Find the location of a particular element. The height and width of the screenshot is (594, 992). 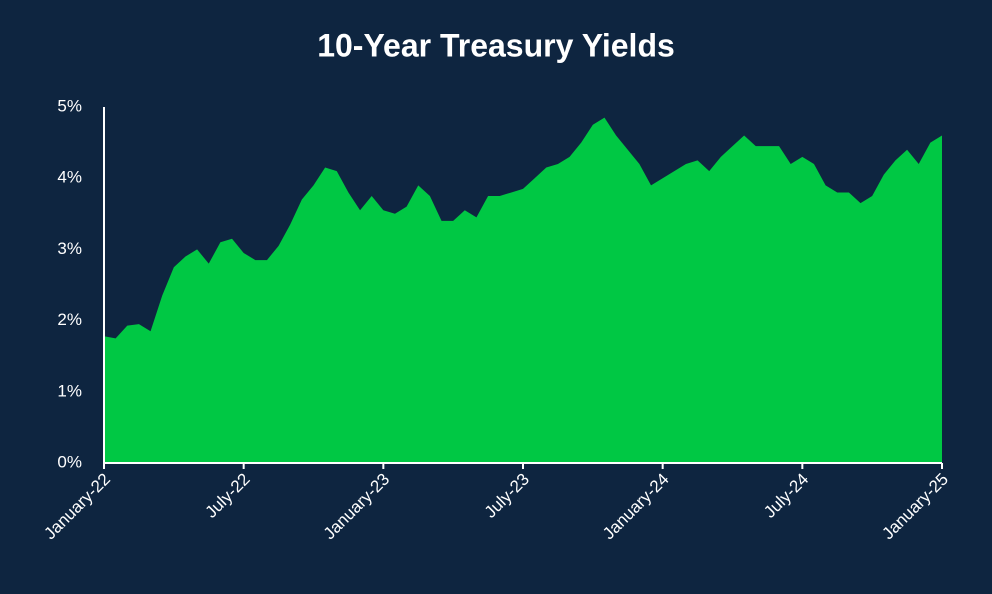

y-tick-label: 1% is located at coordinates (69, 390).